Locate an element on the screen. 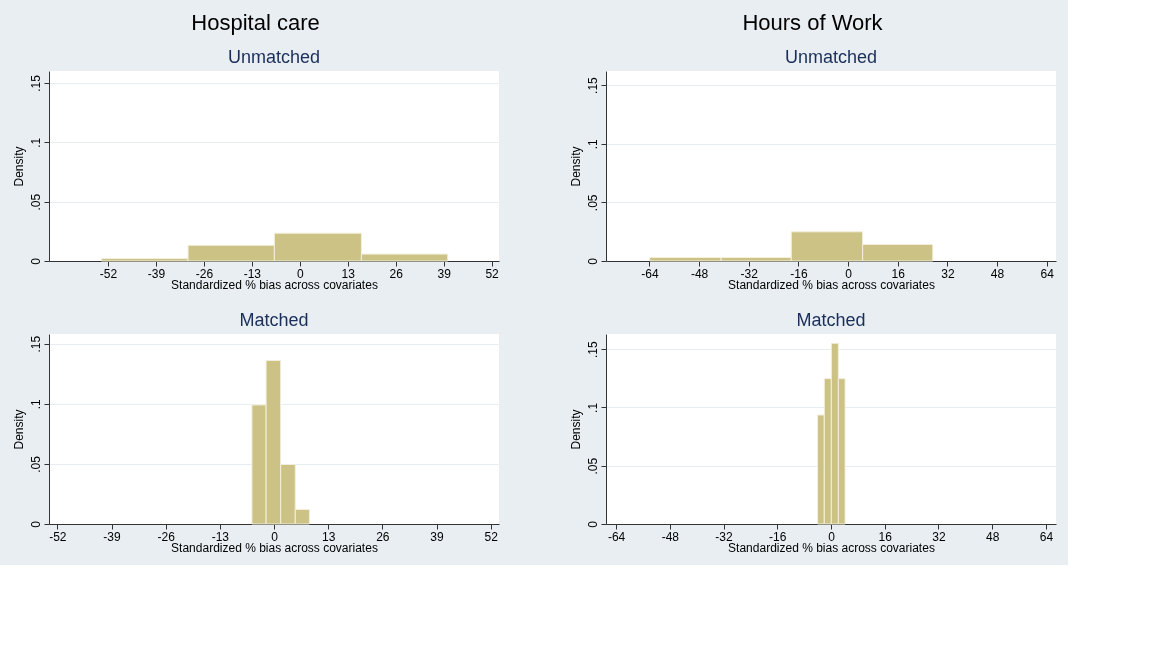 The image size is (1155, 669). chart-title: Hours of Work is located at coordinates (813, 22).